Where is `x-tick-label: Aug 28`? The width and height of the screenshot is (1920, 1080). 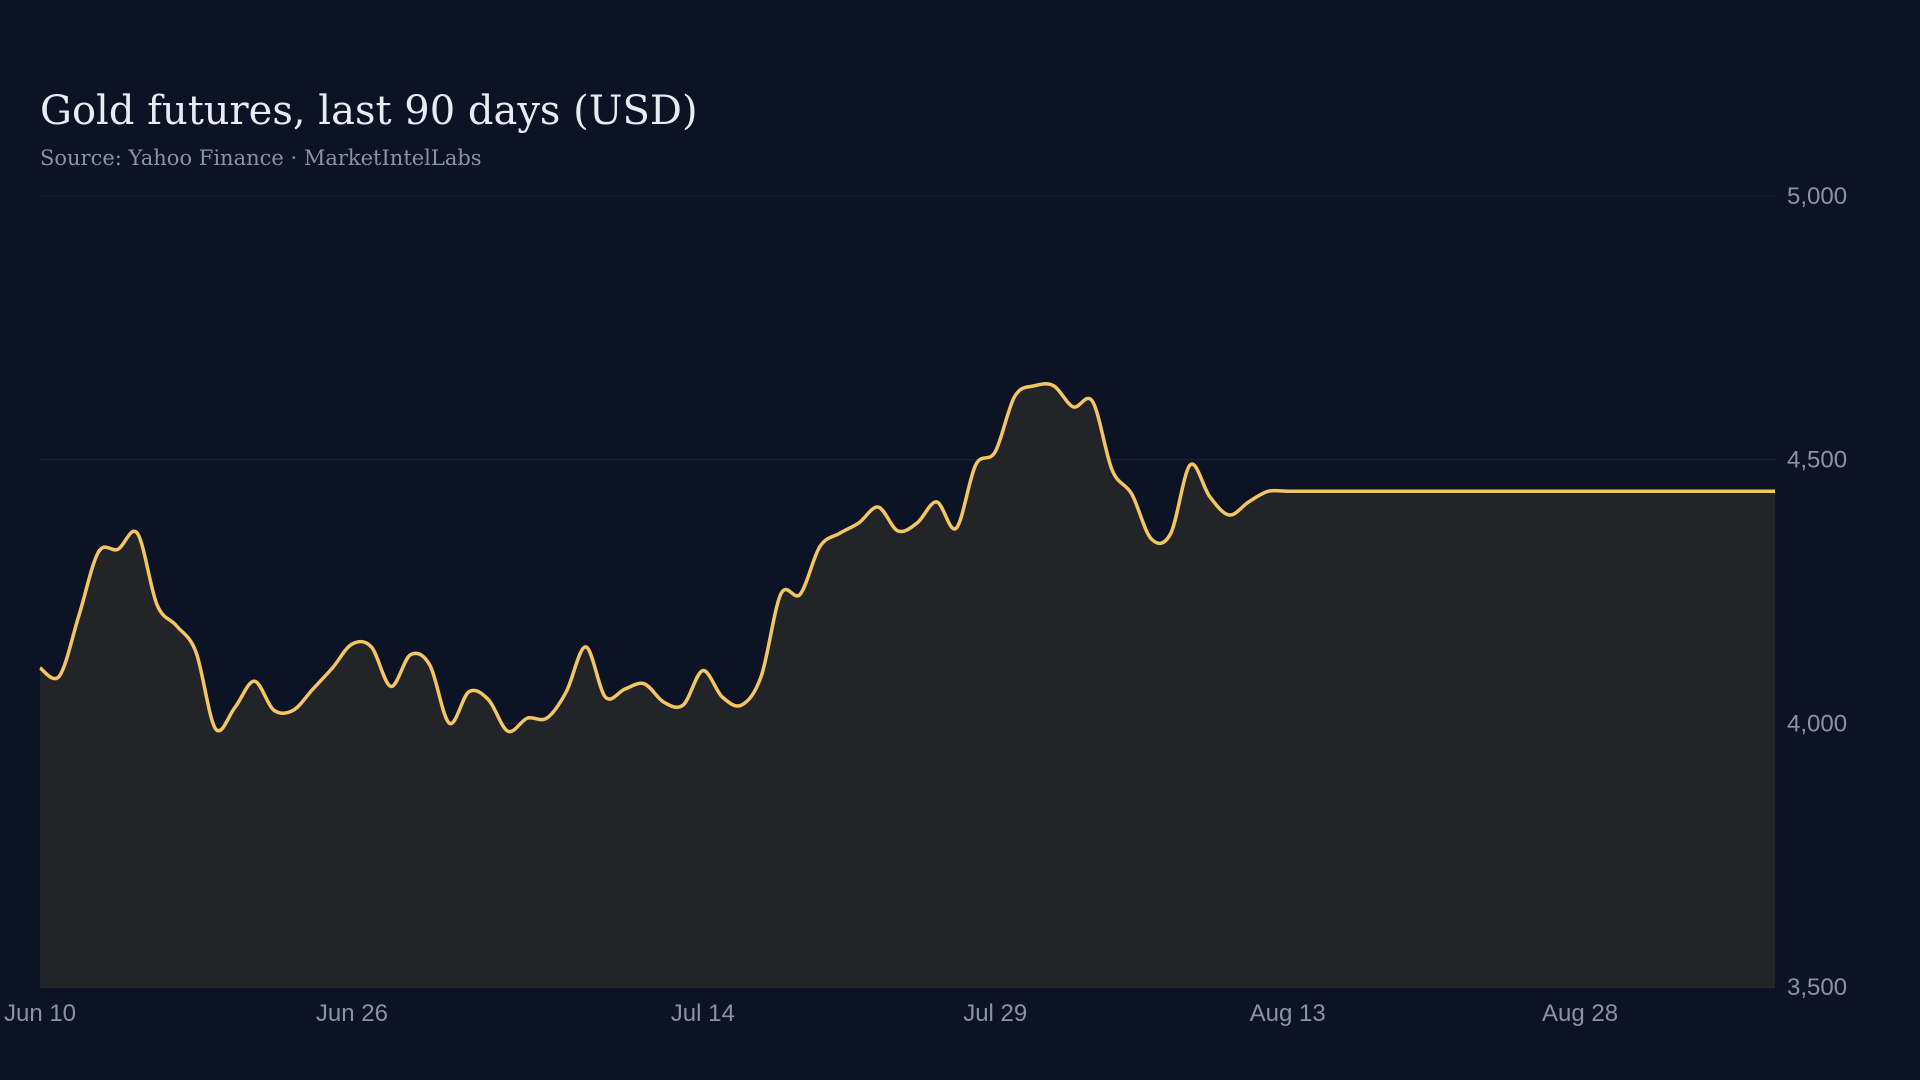
x-tick-label: Aug 28 is located at coordinates (1580, 1013).